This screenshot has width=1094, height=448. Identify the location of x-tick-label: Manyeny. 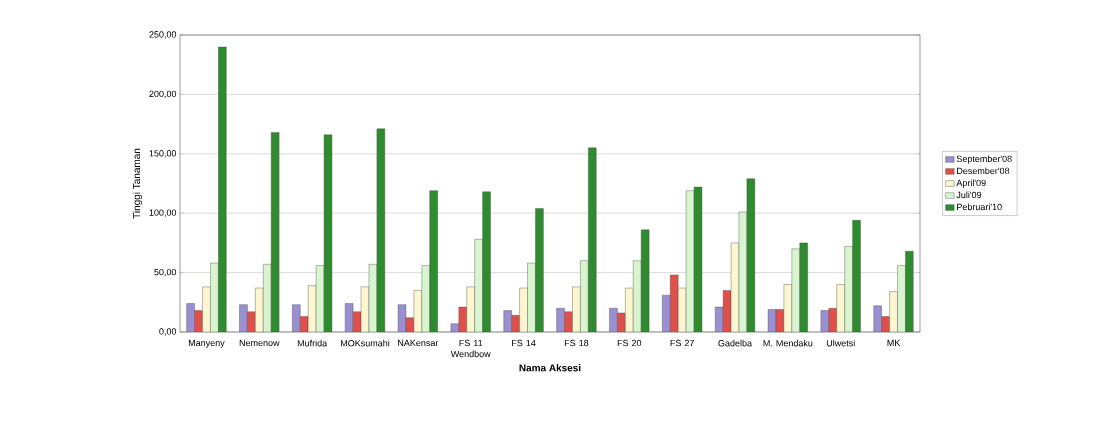
(206, 343).